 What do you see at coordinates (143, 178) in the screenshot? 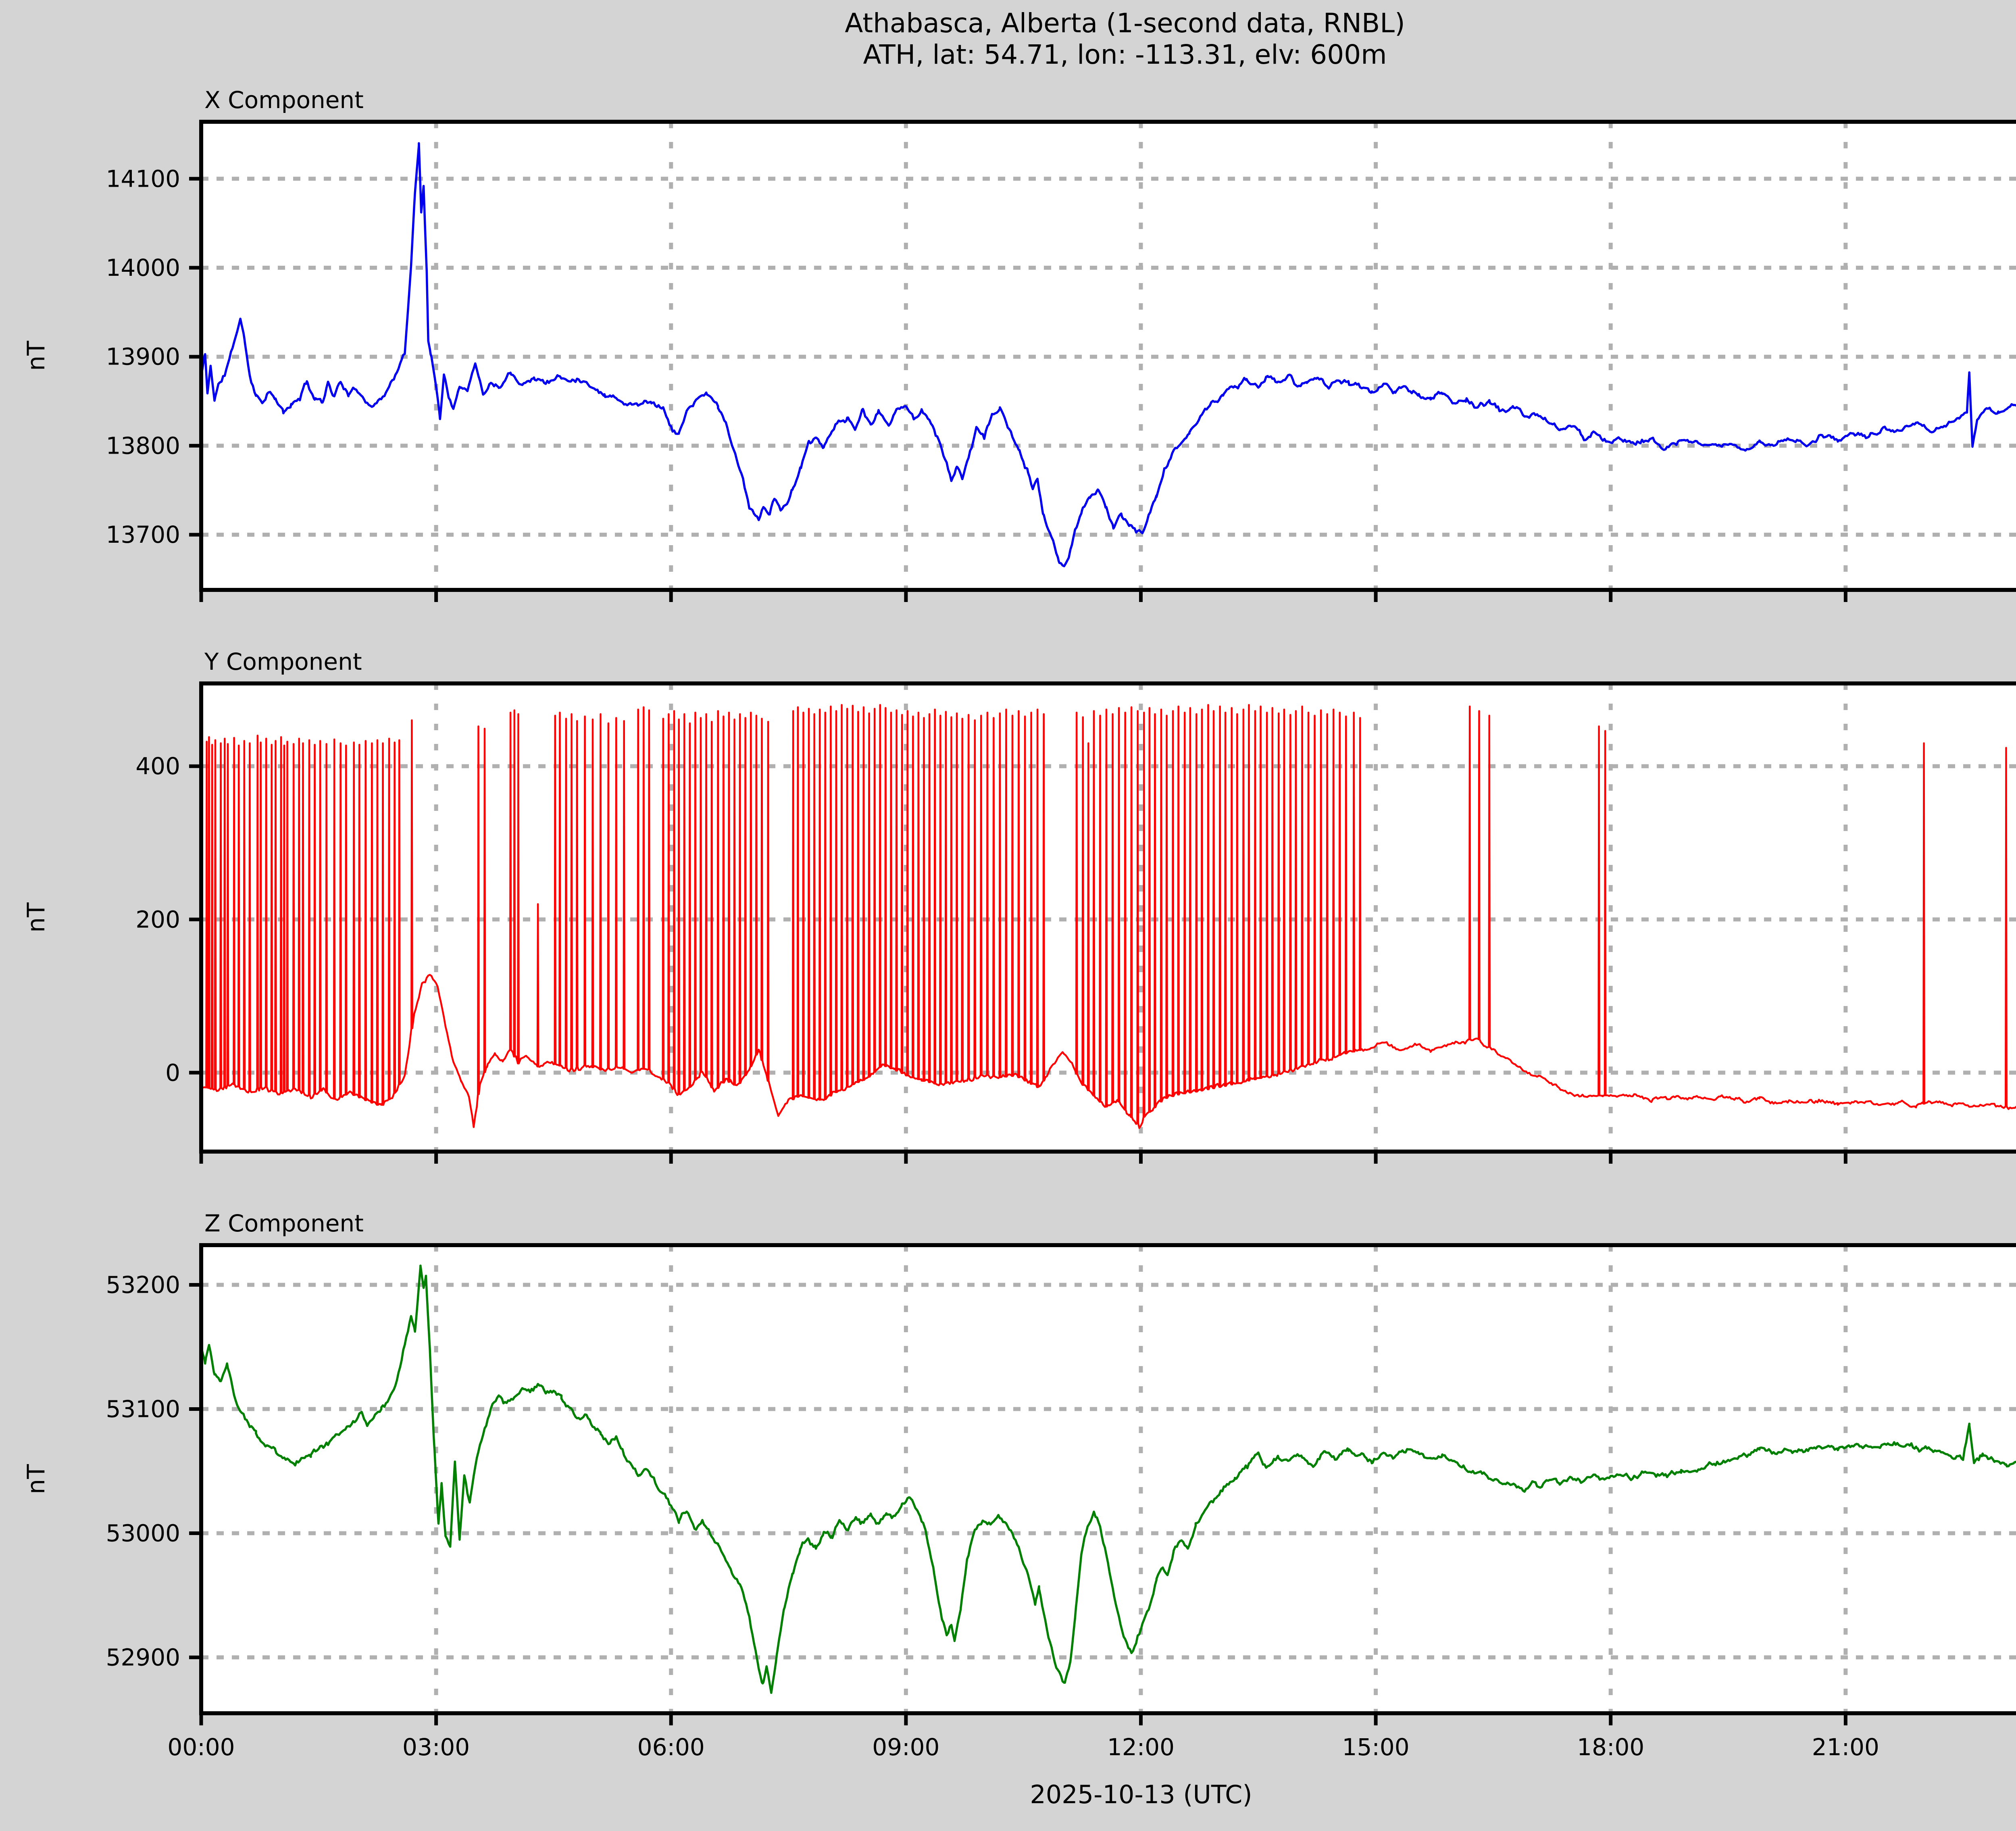
I see `y-tick-label: 14100` at bounding box center [143, 178].